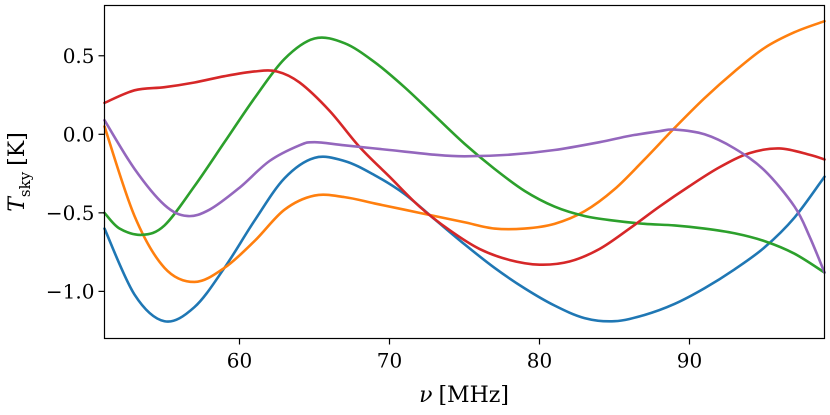  I want to click on x-axis-label: ν [MHz], so click(464, 395).